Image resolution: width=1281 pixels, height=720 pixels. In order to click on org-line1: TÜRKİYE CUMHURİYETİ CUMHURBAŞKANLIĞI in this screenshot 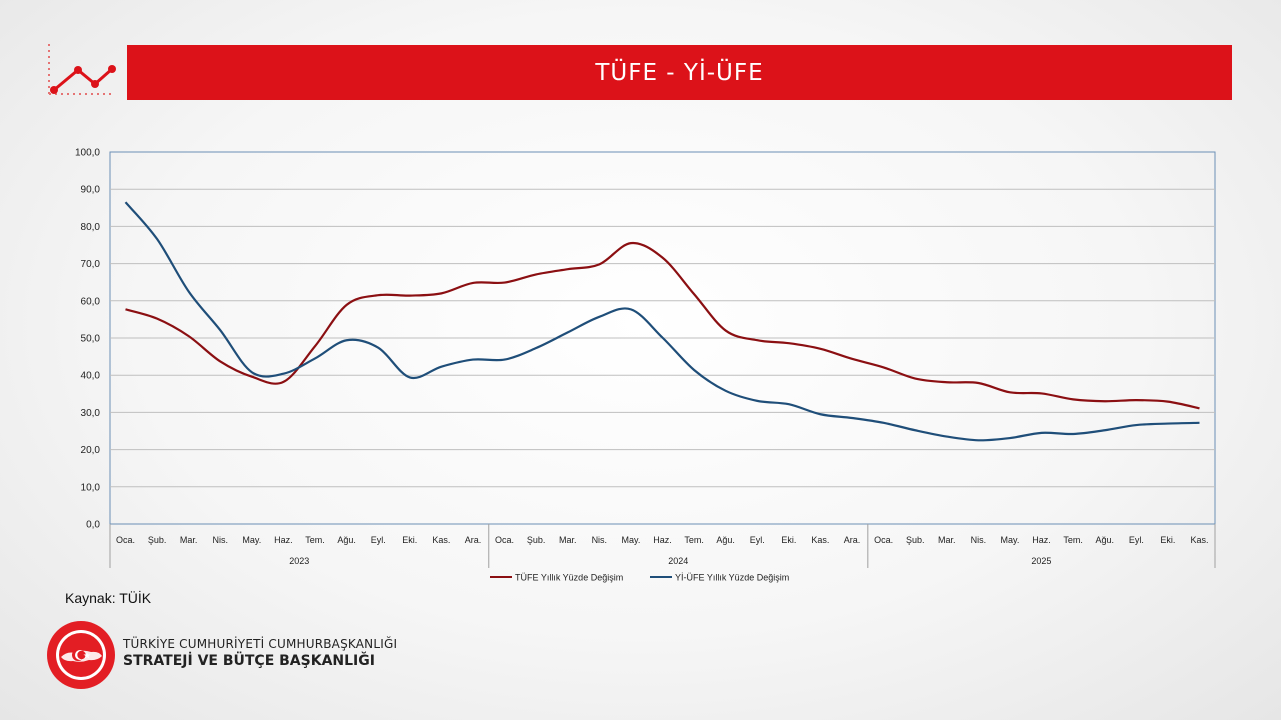, I will do `click(260, 644)`.